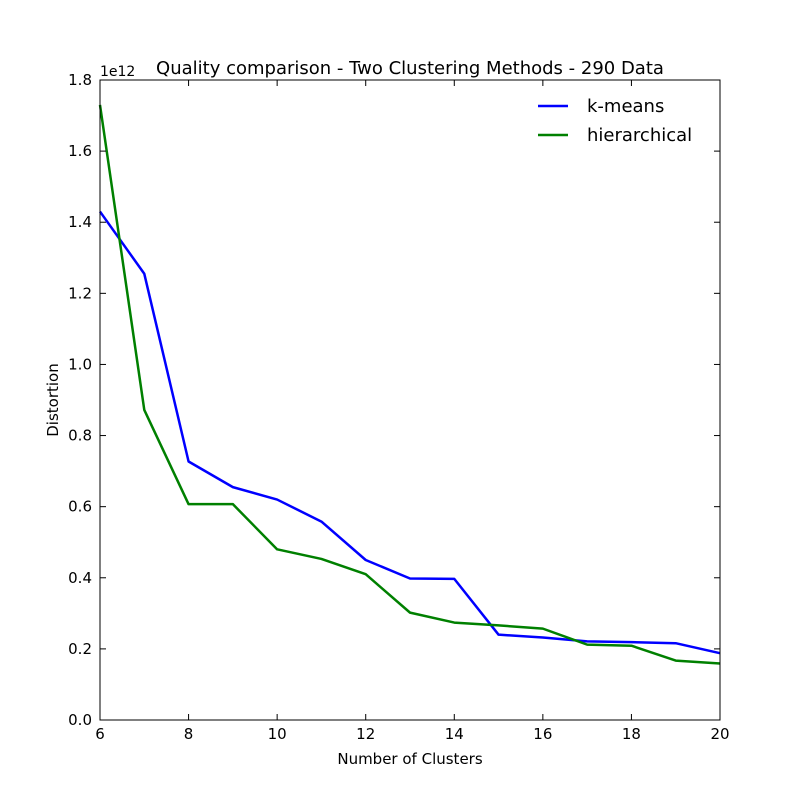  What do you see at coordinates (625, 106) in the screenshot?
I see `legend-label: k-means` at bounding box center [625, 106].